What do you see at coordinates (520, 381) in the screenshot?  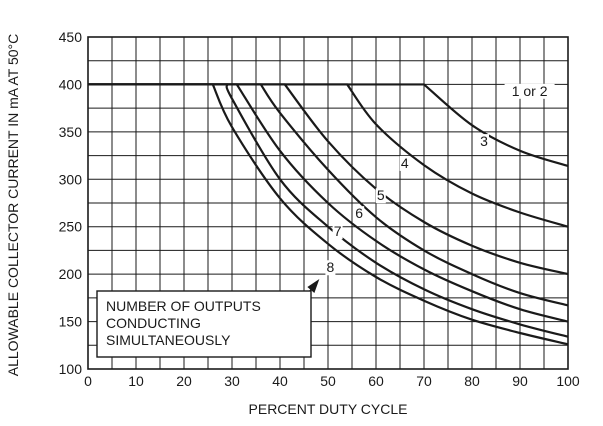 I see `x-tick-label: 90` at bounding box center [520, 381].